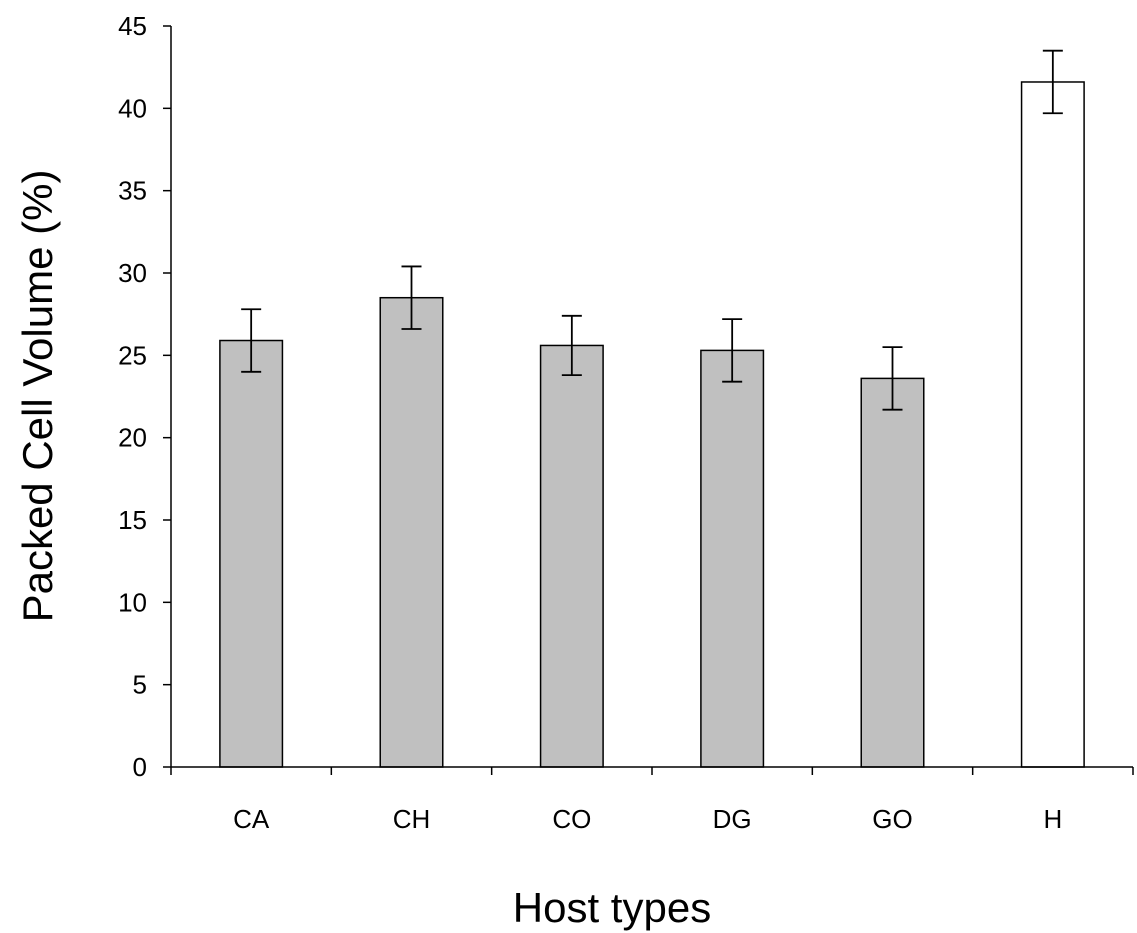 The height and width of the screenshot is (933, 1137). I want to click on x-axis-ticks: CA CH CO DG GO H, so click(652, 800).